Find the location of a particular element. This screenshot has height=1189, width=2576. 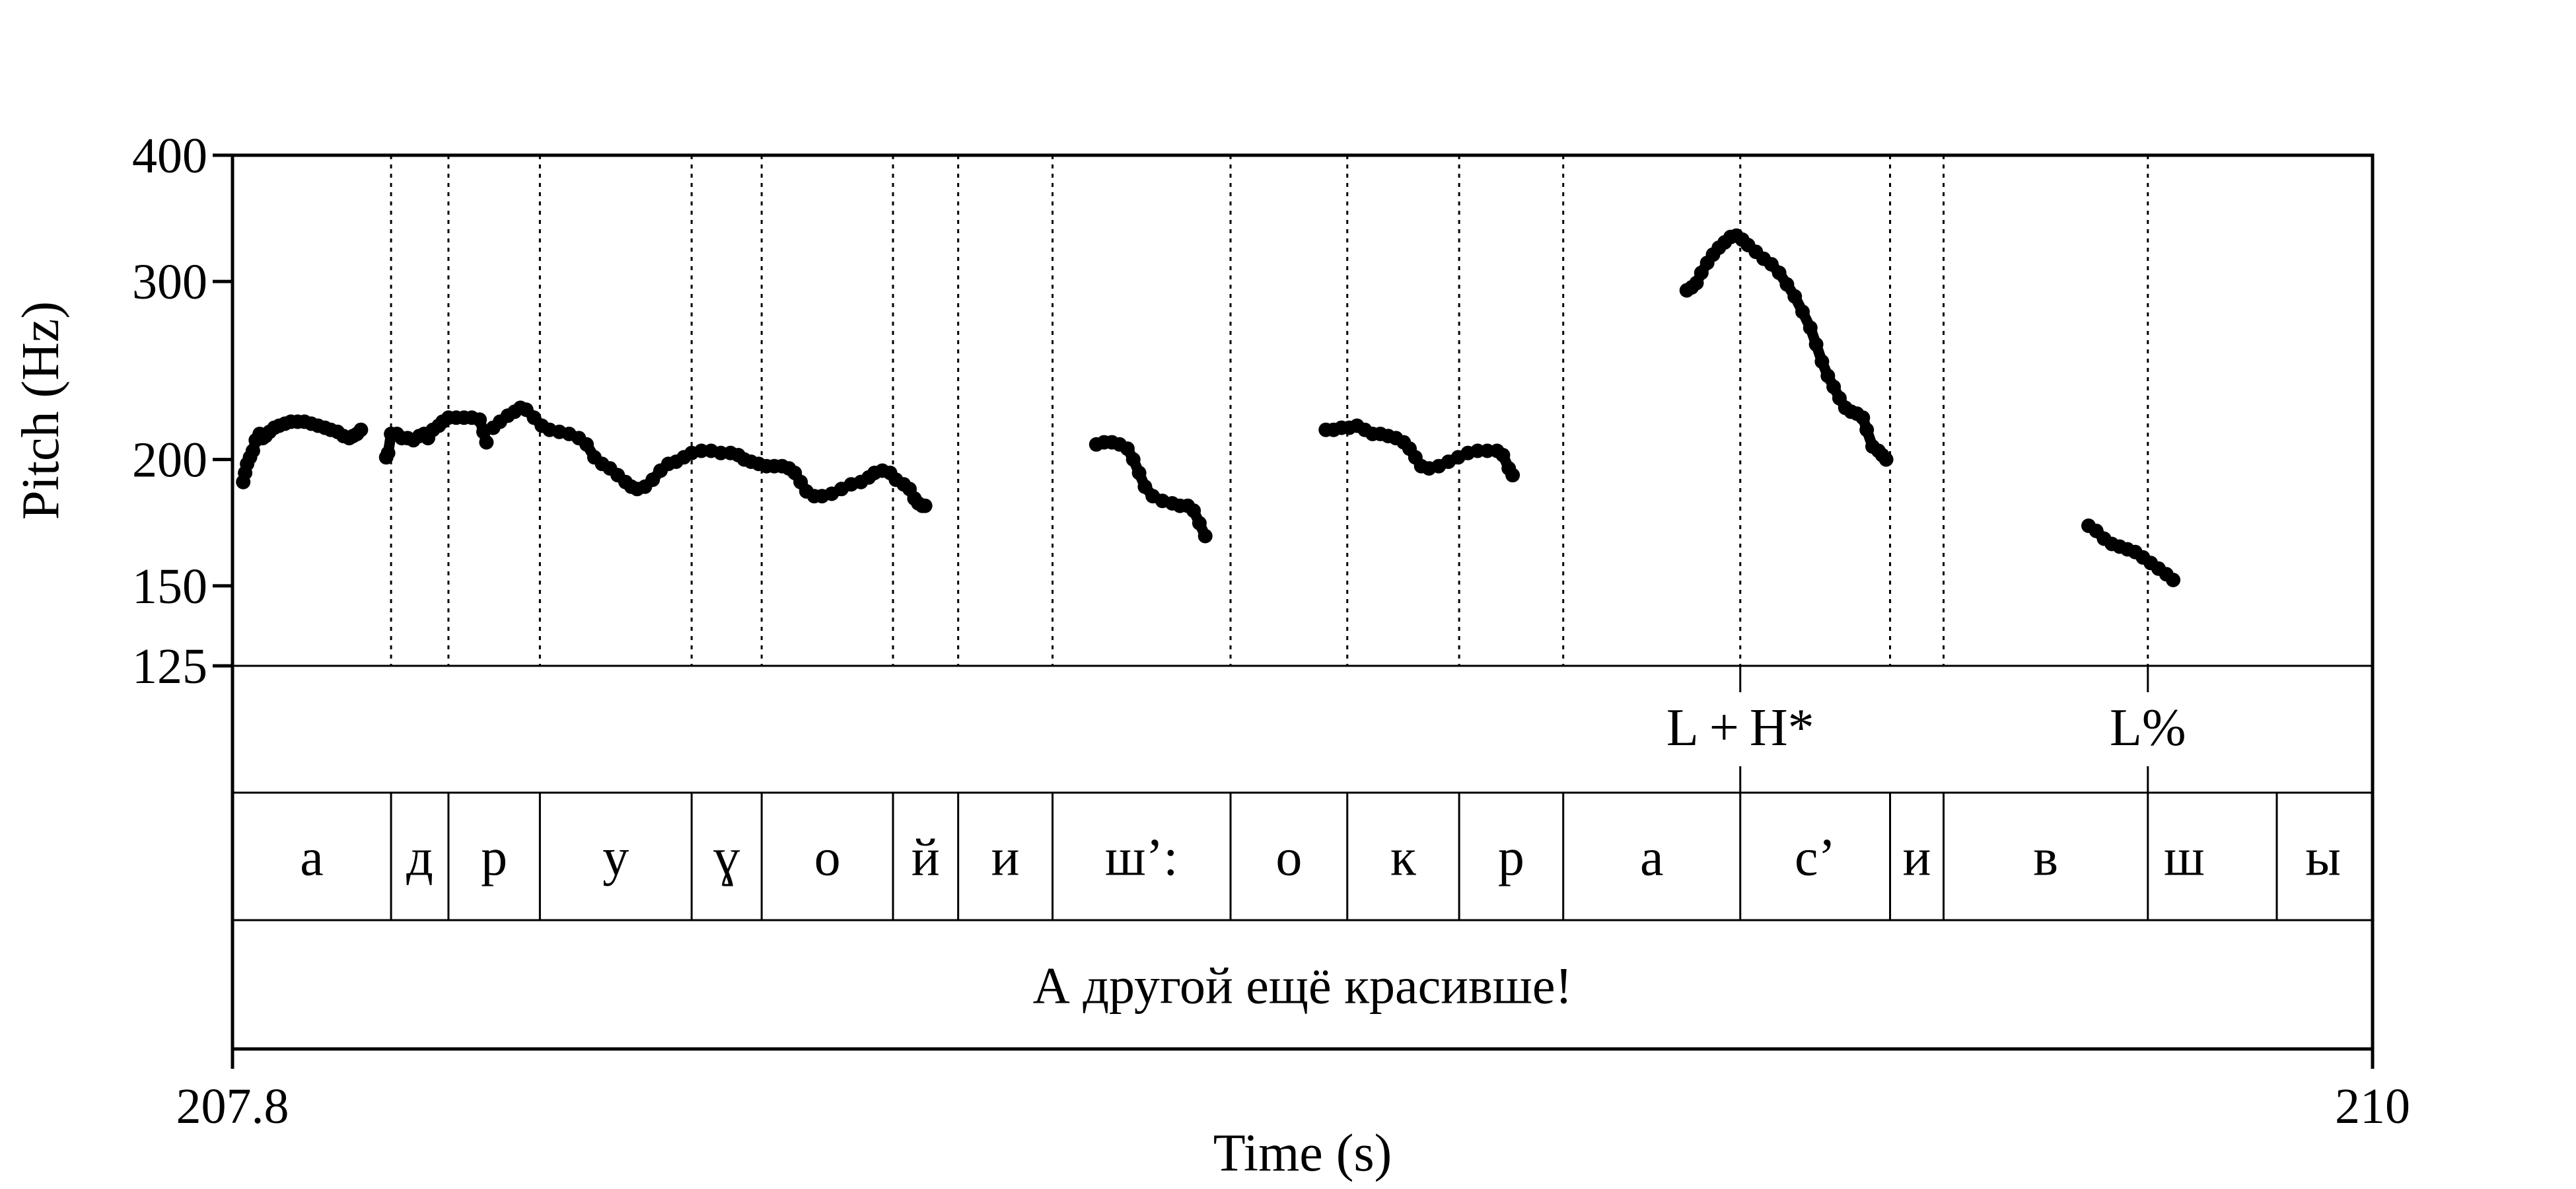

phone-label: д is located at coordinates (419, 858).